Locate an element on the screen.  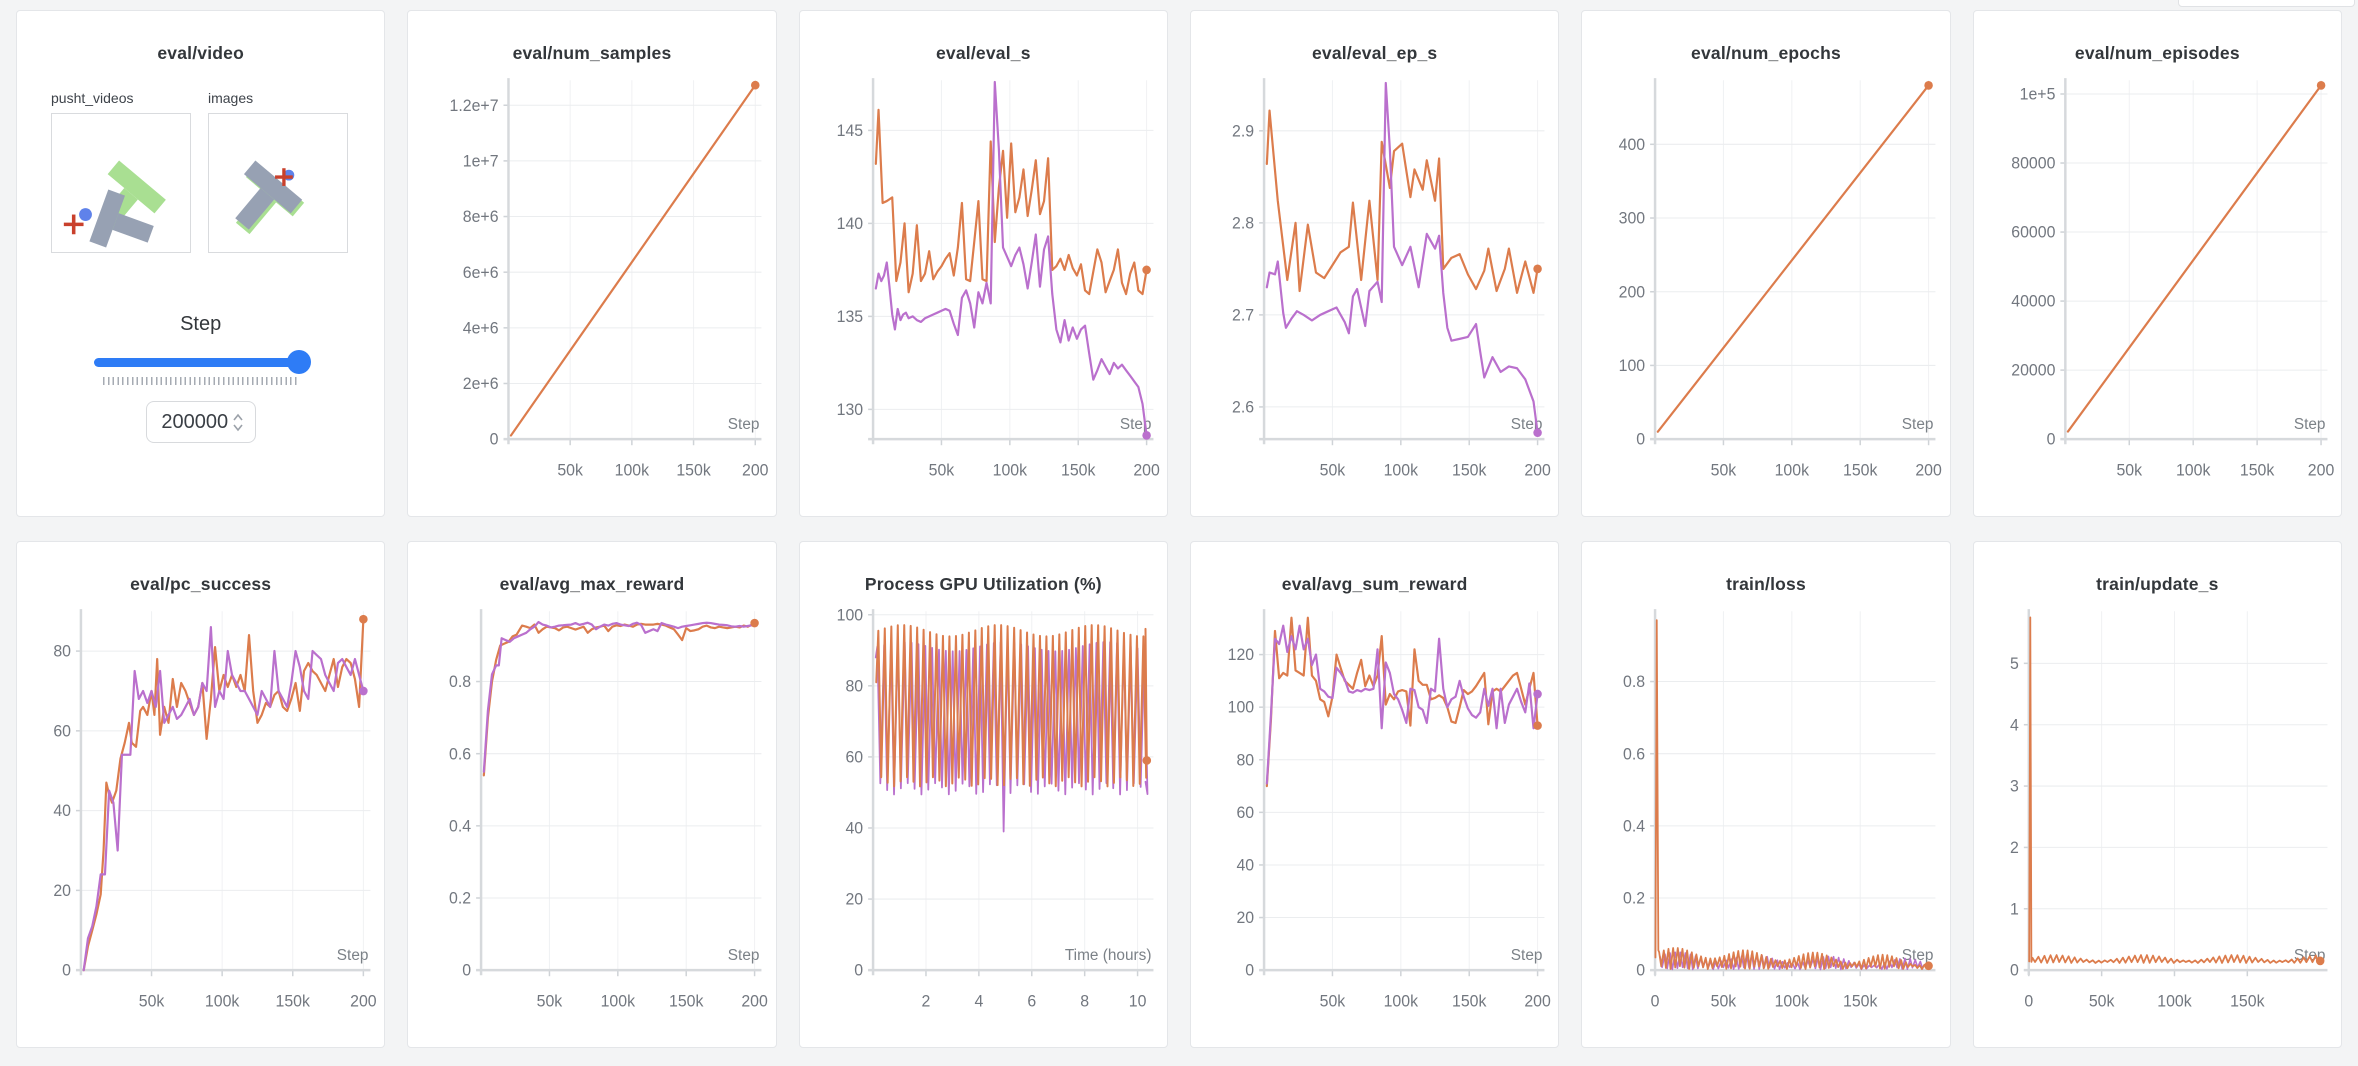
step-slider-block: Step is located at coordinates (200, 378).